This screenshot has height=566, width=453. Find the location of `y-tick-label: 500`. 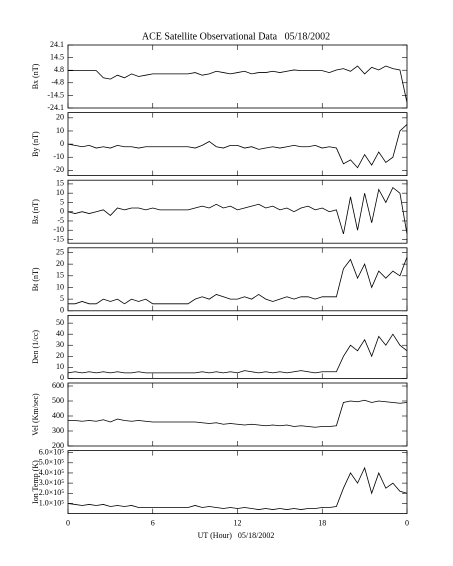

y-tick-label: 500 is located at coordinates (58, 400).